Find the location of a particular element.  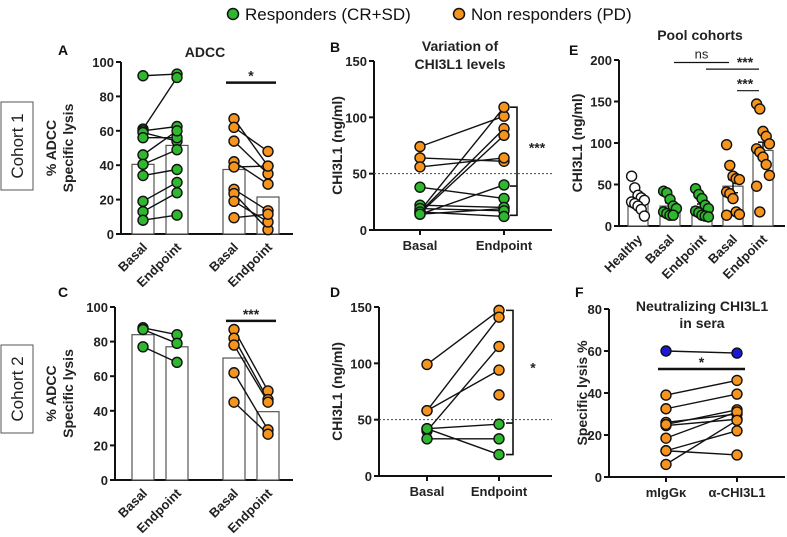

data-point-reference is located at coordinates (666, 351).